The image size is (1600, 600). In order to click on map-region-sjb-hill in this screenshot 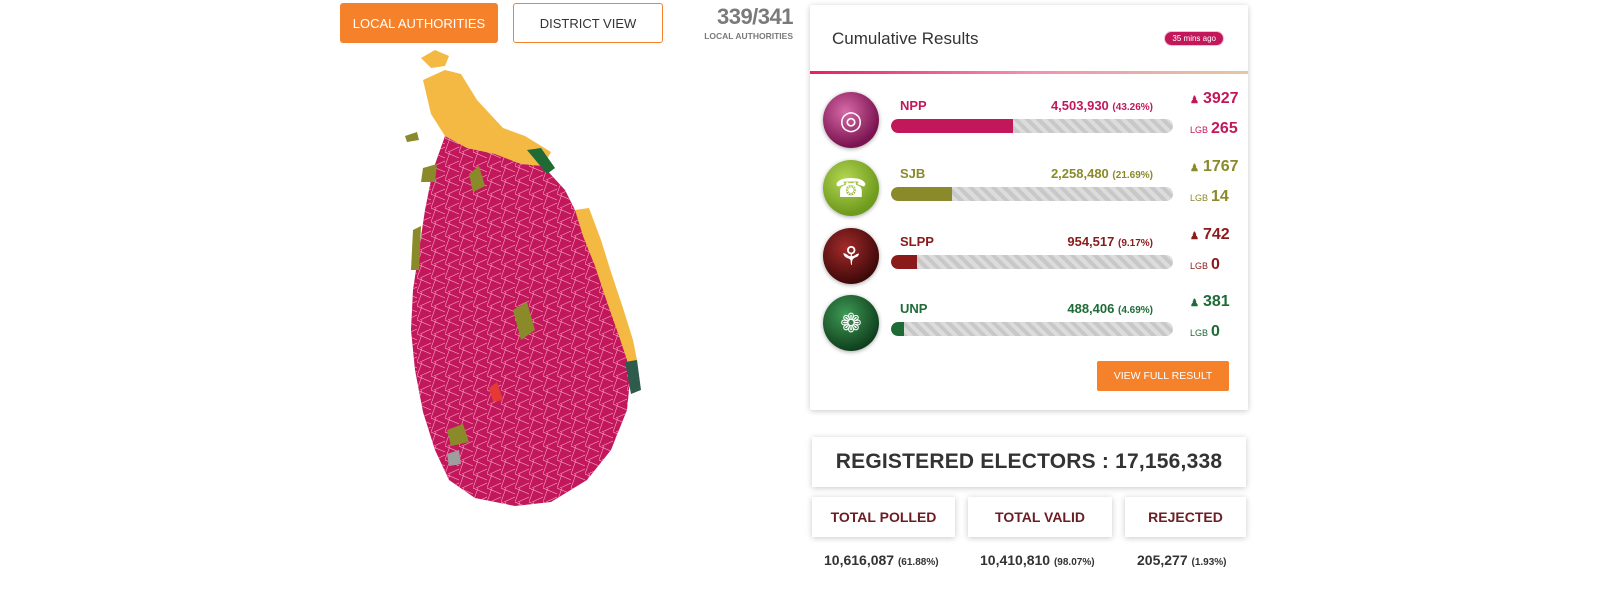, I will do `click(524, 321)`.